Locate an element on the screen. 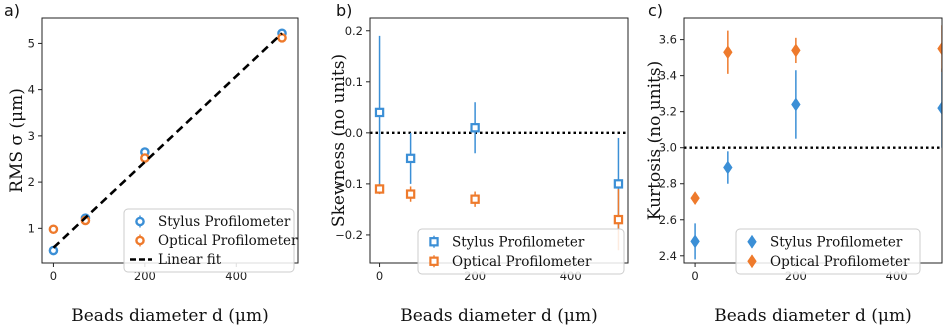 The height and width of the screenshot is (331, 943). y-tick-label: 2.8 is located at coordinates (668, 184).